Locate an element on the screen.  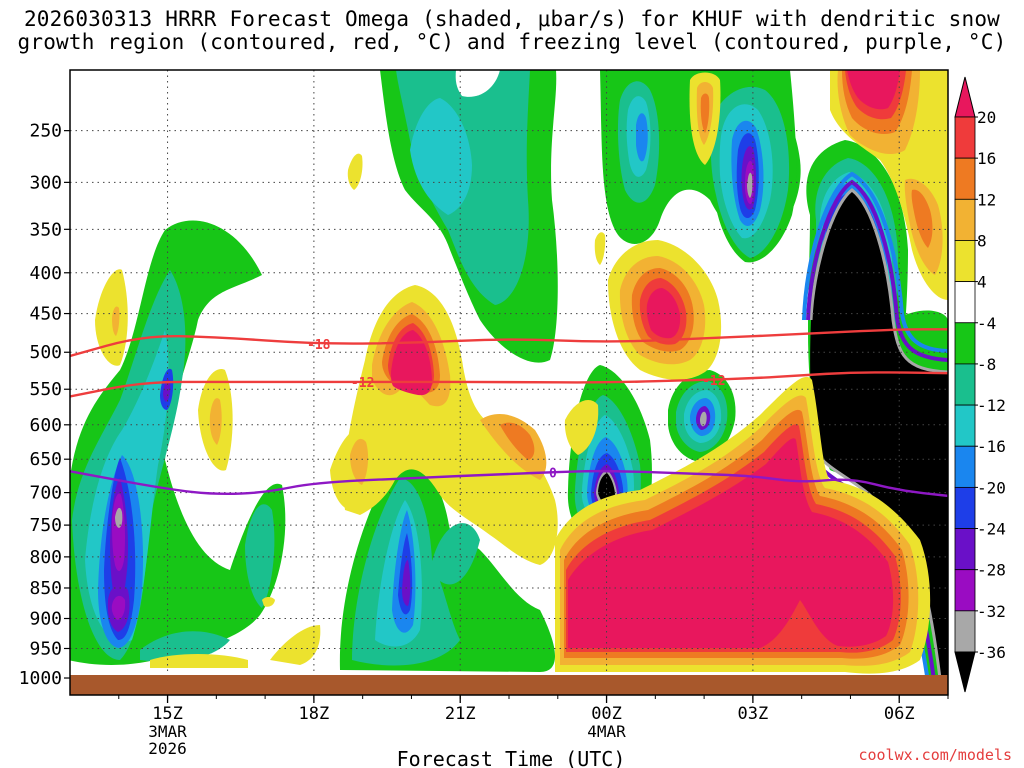
y-tick-label: 350 is located at coordinates (45, 229).